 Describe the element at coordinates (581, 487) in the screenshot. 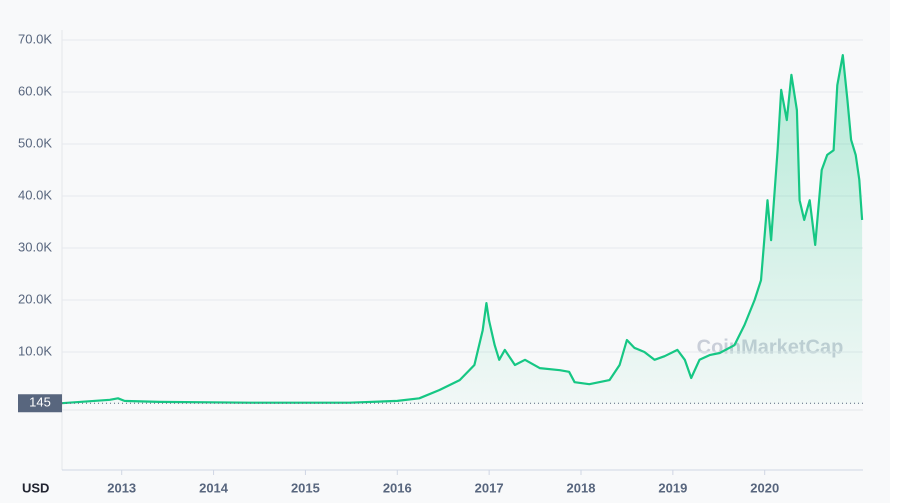

I see `x-tick-label: 2018` at that location.